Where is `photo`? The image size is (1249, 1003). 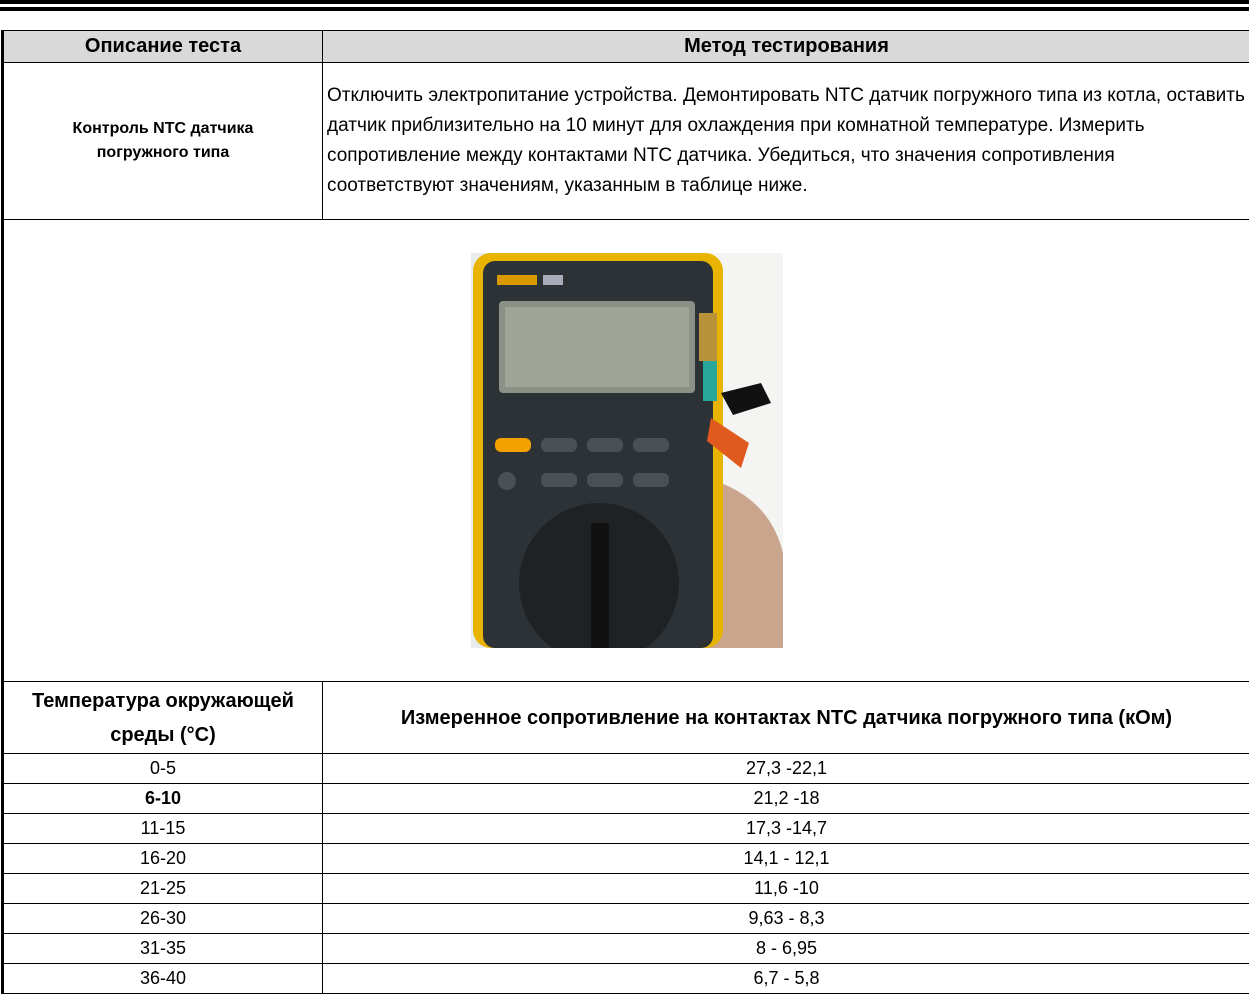 photo is located at coordinates (627, 450).